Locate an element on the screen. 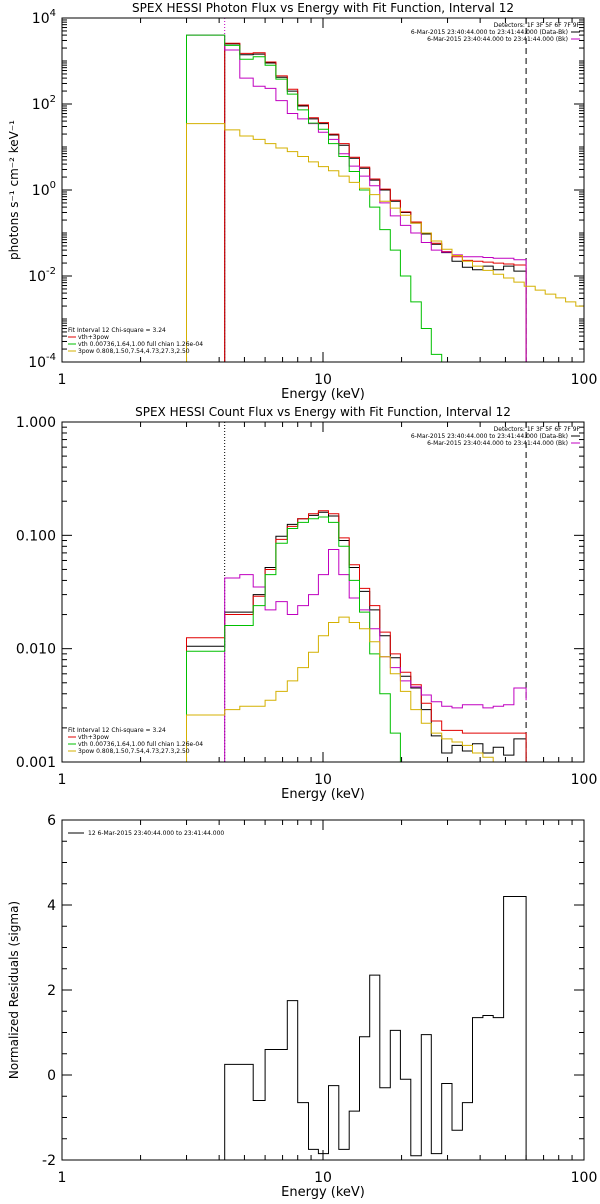 This screenshot has height=1204, width=600. y-tick-label: 4 is located at coordinates (51, 906).